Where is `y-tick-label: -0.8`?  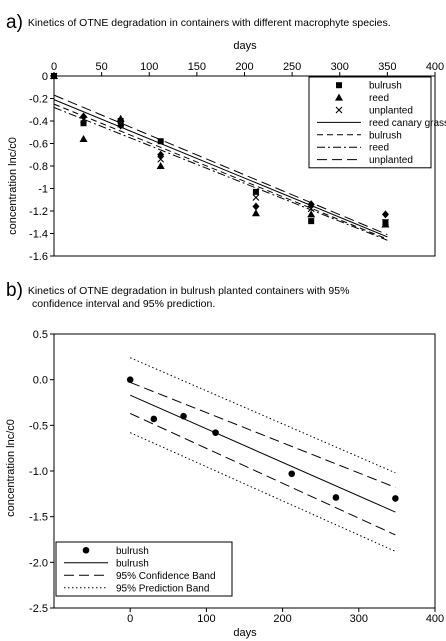
y-tick-label: -0.8 is located at coordinates (38, 167).